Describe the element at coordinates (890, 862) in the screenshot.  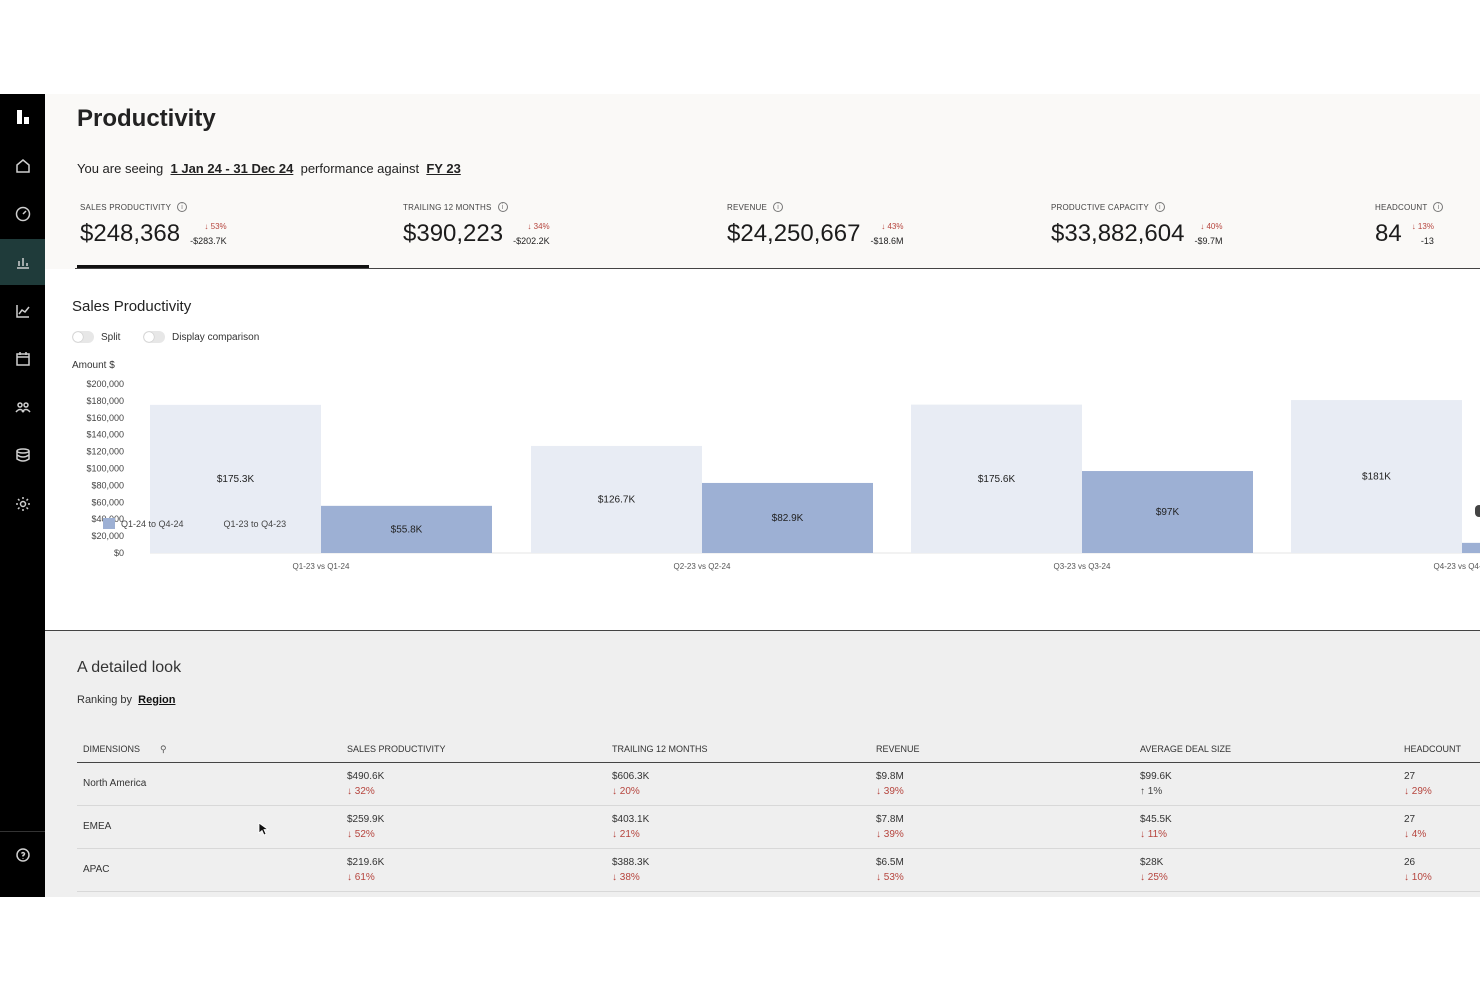
I see `metric-value: $6.5M` at that location.